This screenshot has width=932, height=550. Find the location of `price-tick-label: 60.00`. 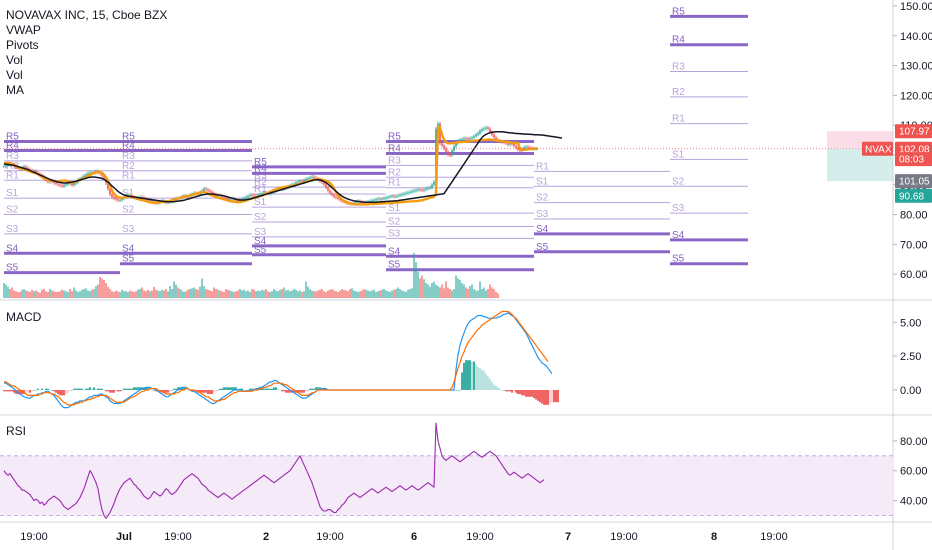

price-tick-label: 60.00 is located at coordinates (914, 275).